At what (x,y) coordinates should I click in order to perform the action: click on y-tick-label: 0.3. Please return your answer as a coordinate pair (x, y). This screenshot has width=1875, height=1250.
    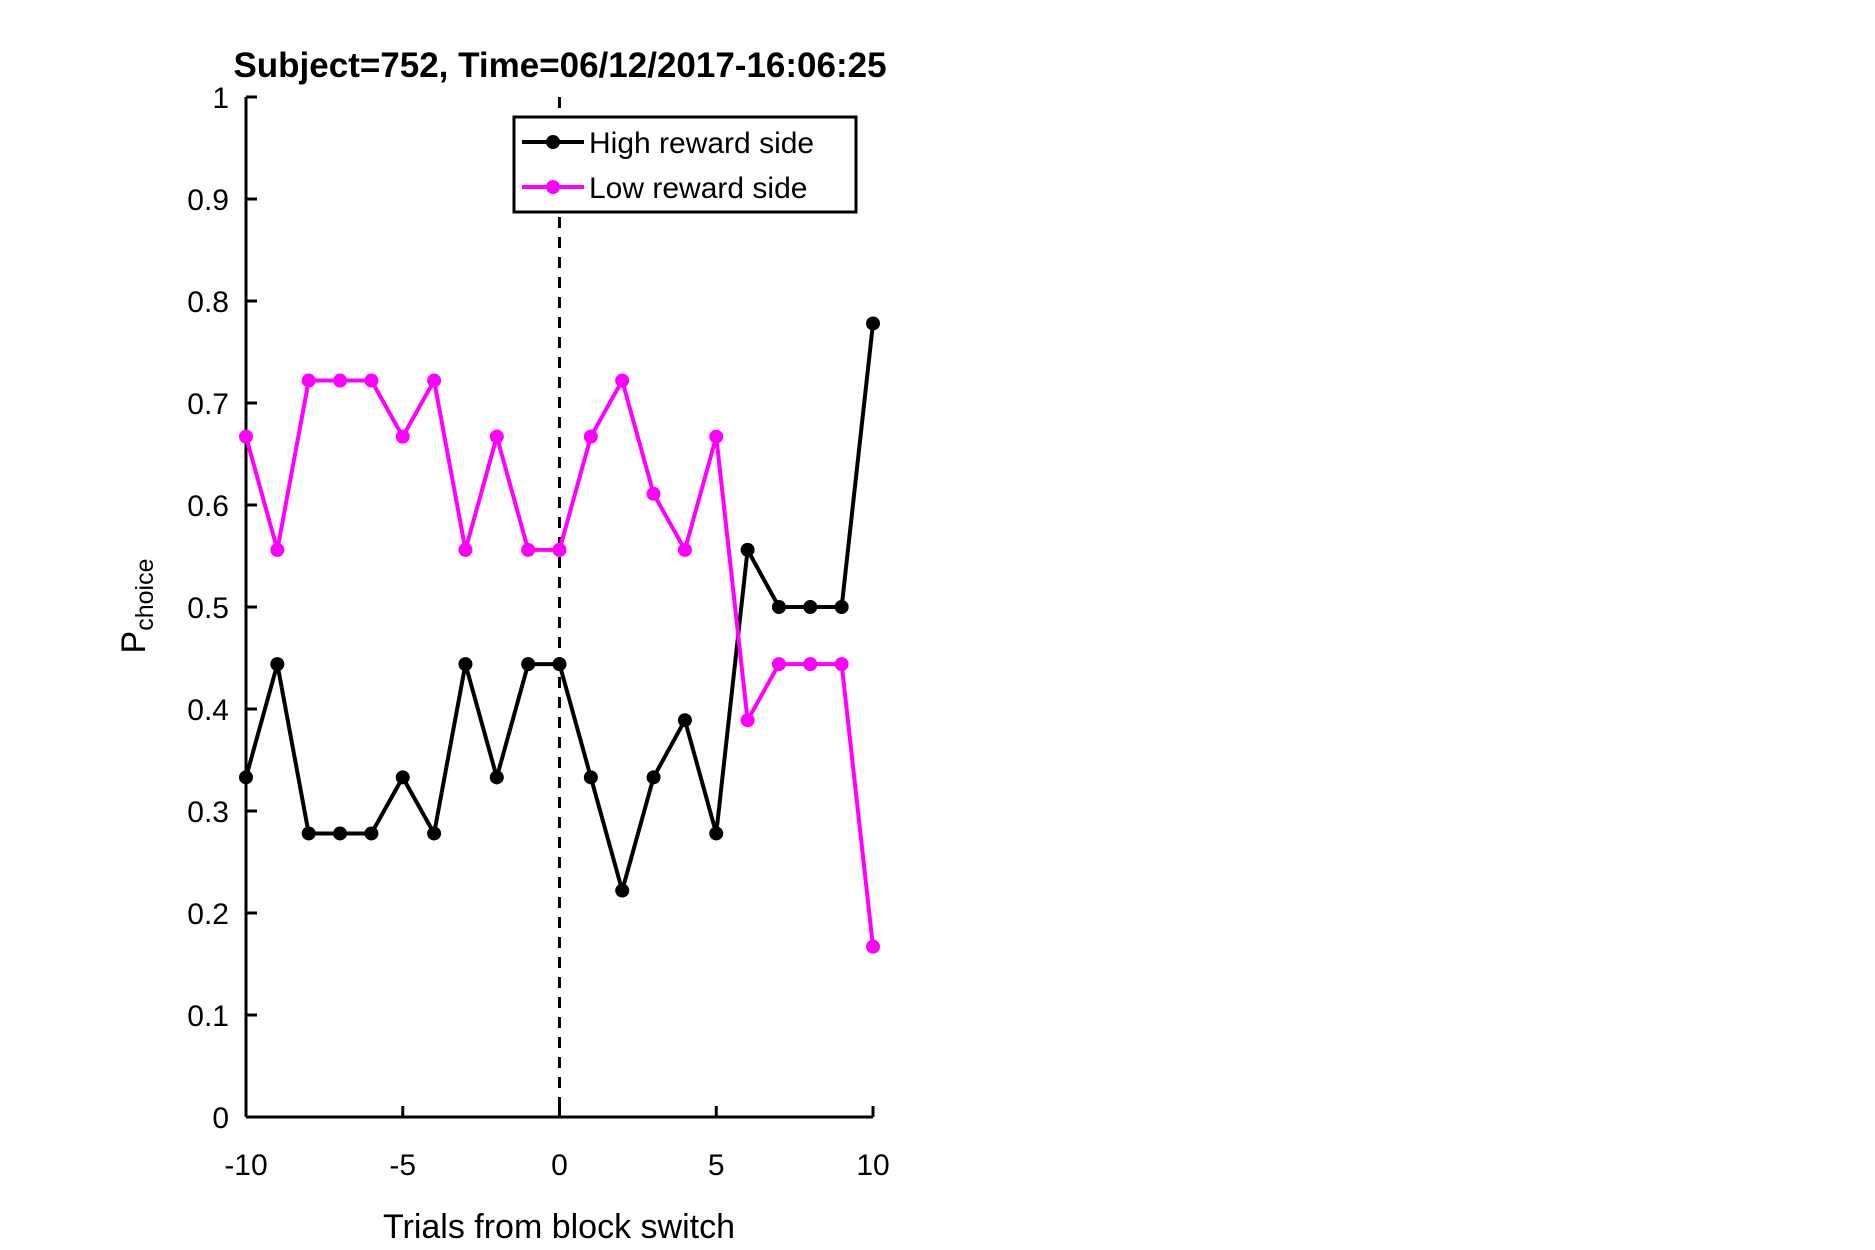
    Looking at the image, I should click on (208, 812).